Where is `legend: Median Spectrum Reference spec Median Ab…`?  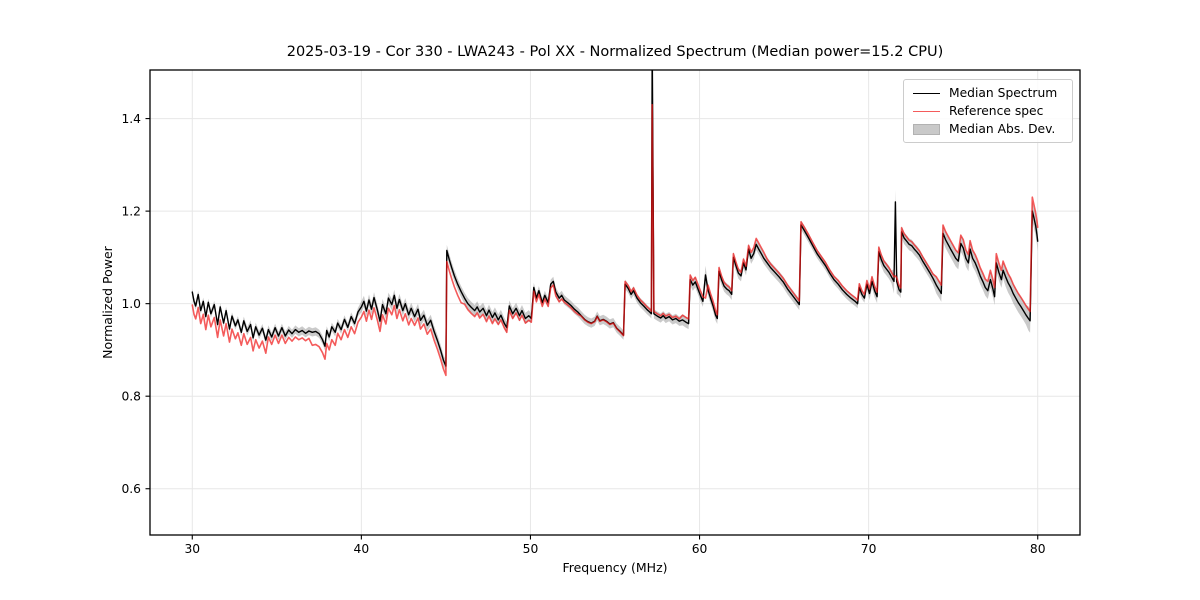
legend: Median Spectrum Reference spec Median Ab… is located at coordinates (988, 111).